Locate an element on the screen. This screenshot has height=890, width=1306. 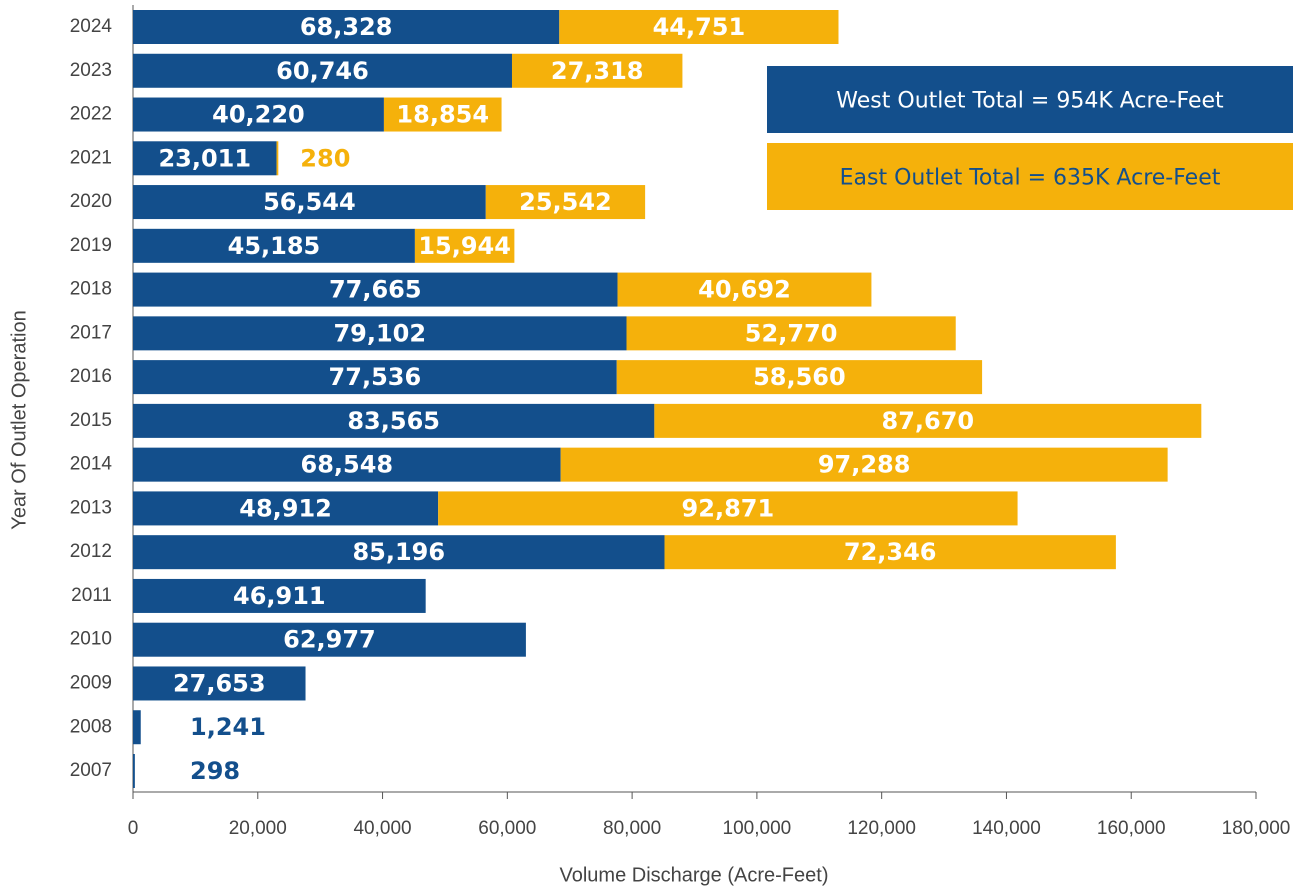
value-label: 45,185 is located at coordinates (274, 246).